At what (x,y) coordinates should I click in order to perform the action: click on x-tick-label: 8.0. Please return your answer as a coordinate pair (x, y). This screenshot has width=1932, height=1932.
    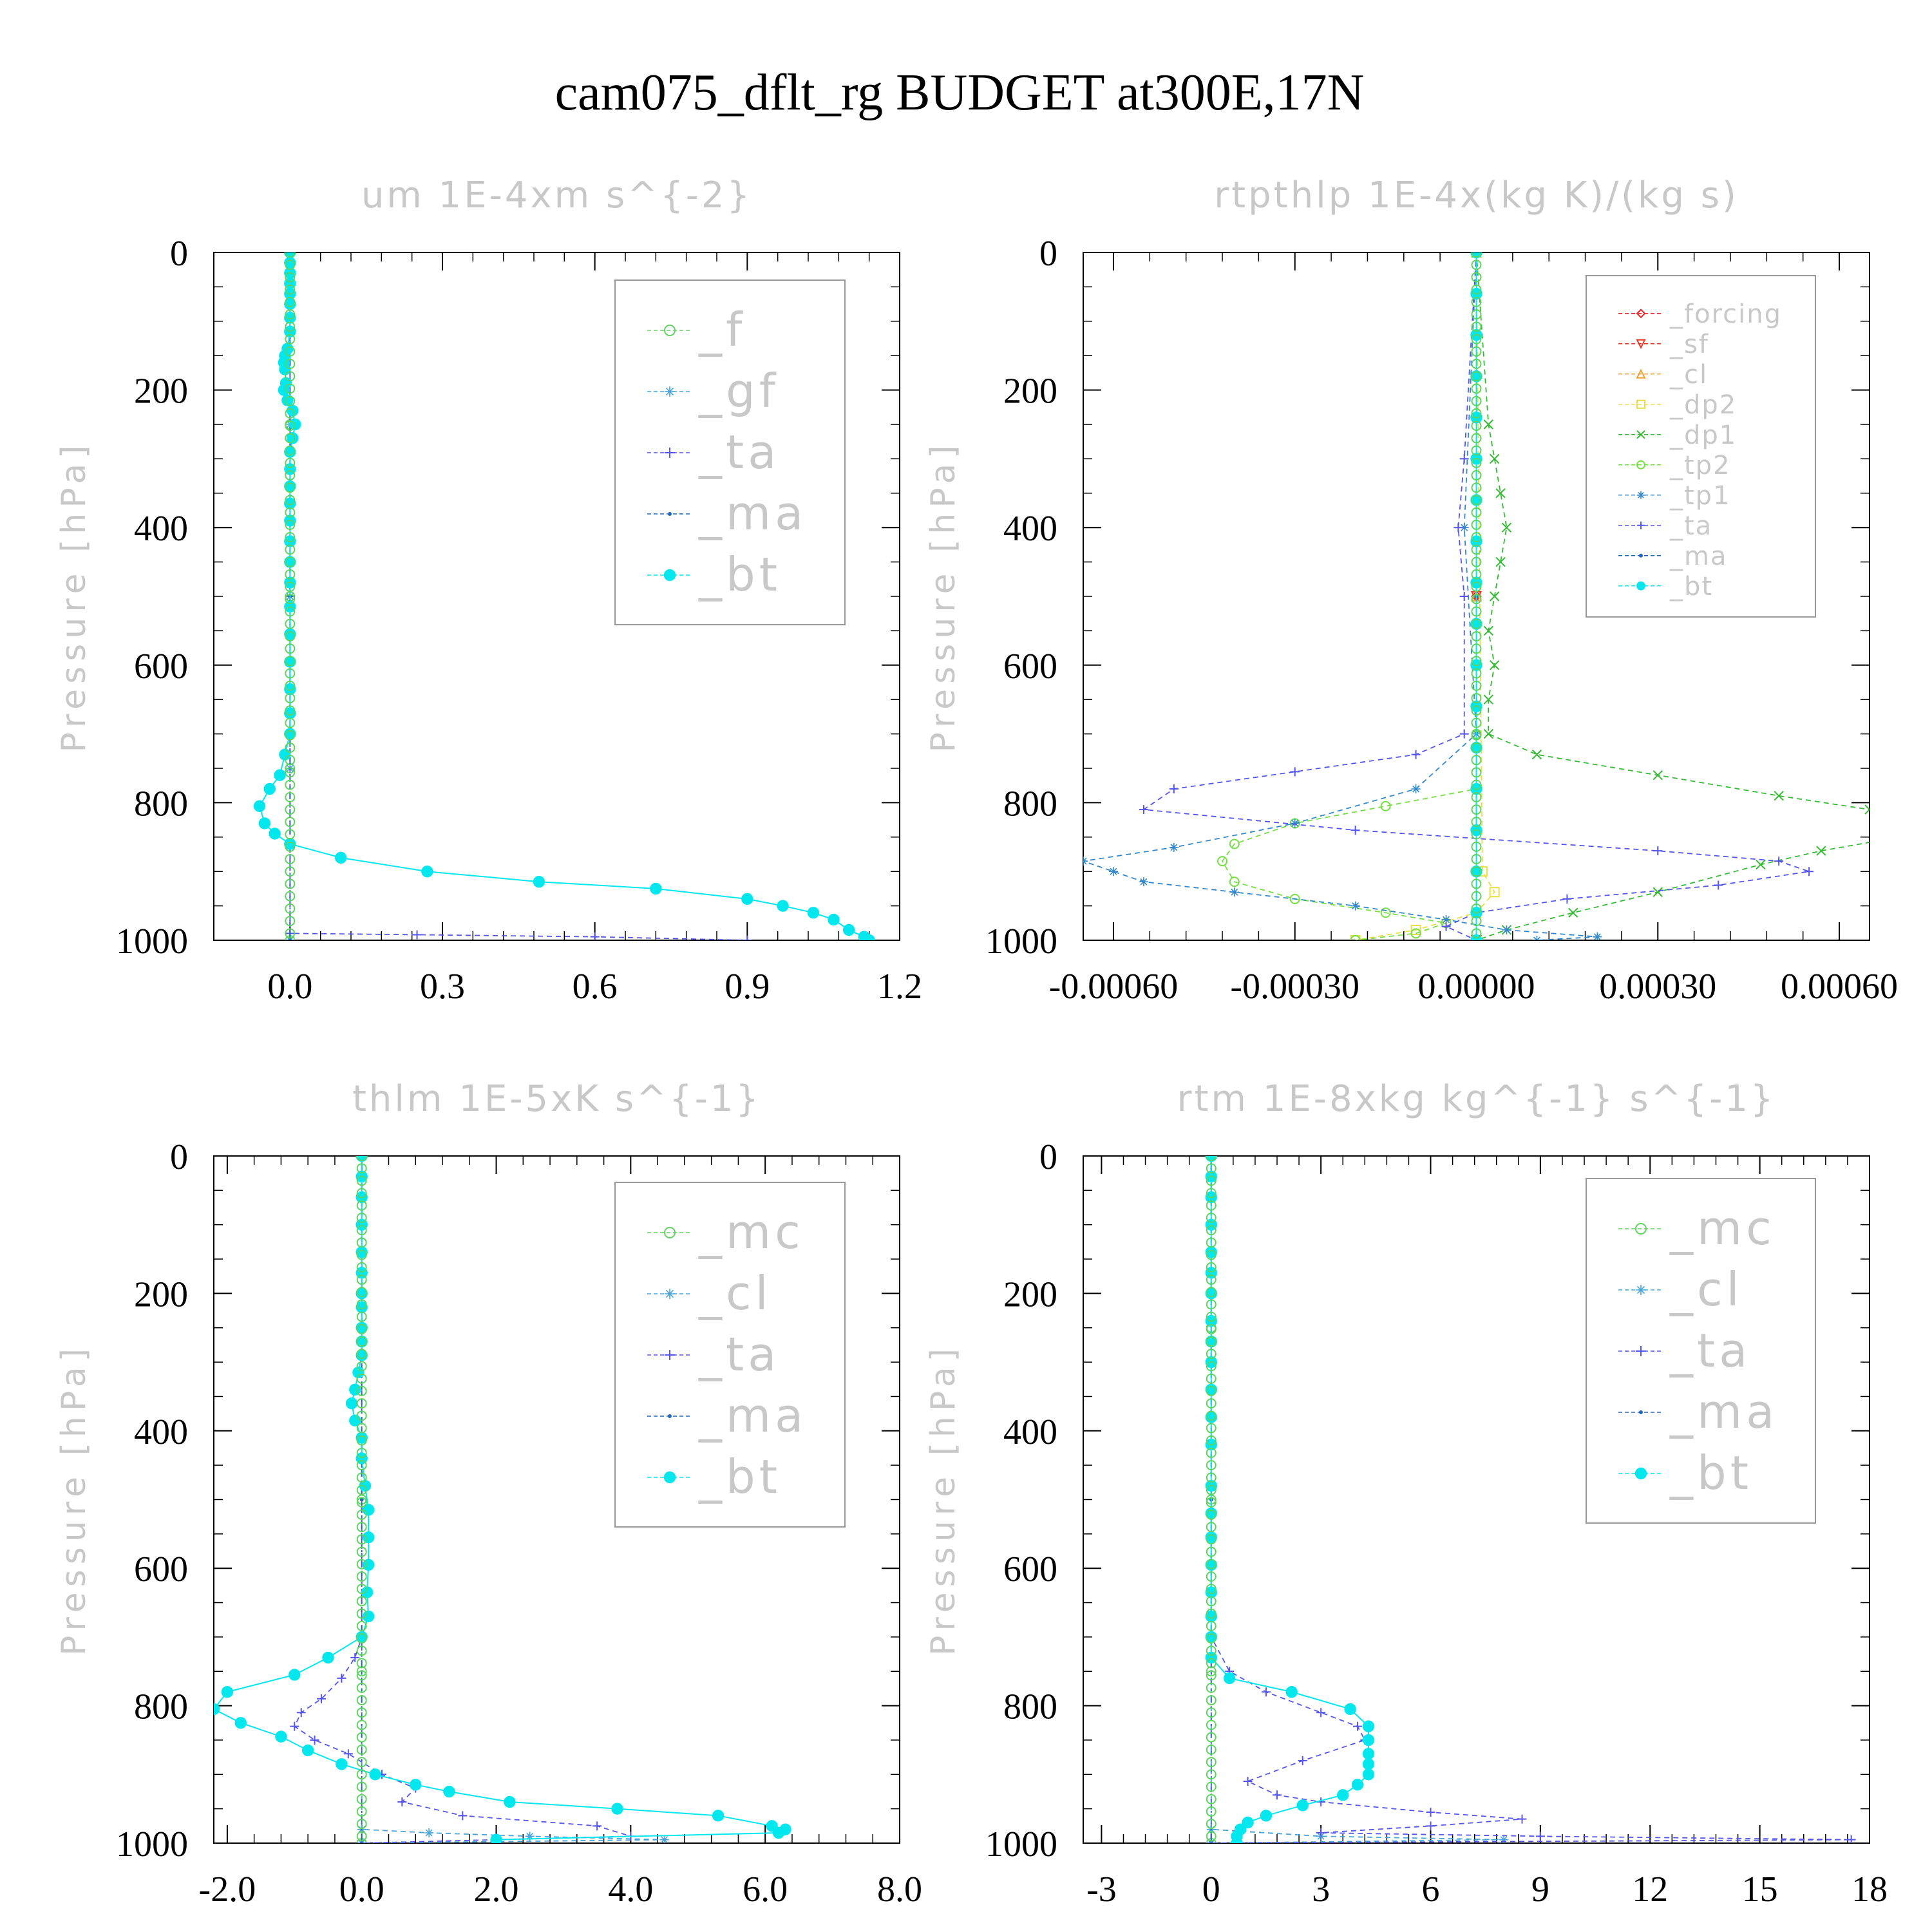
    Looking at the image, I should click on (900, 1890).